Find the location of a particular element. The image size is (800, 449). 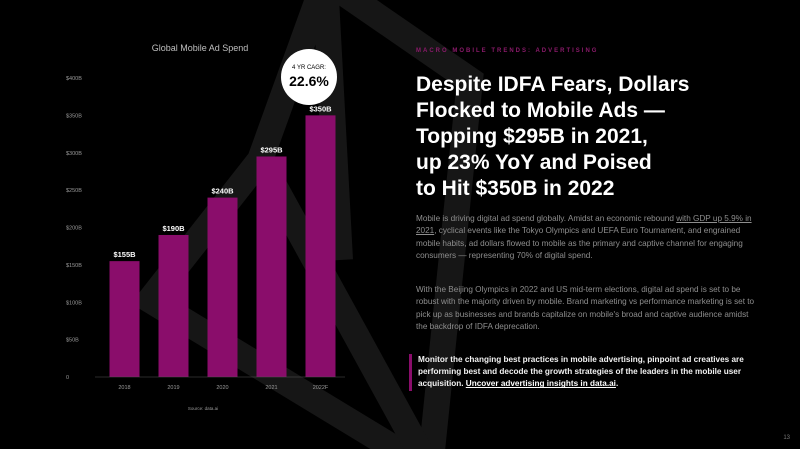

headline-line: up 23% YoY and Poised is located at coordinates (534, 162).